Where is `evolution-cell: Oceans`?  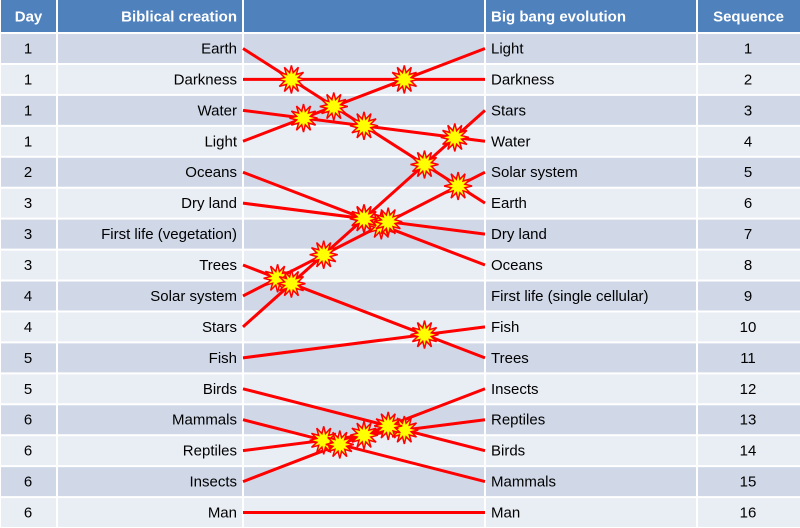
evolution-cell: Oceans is located at coordinates (517, 265).